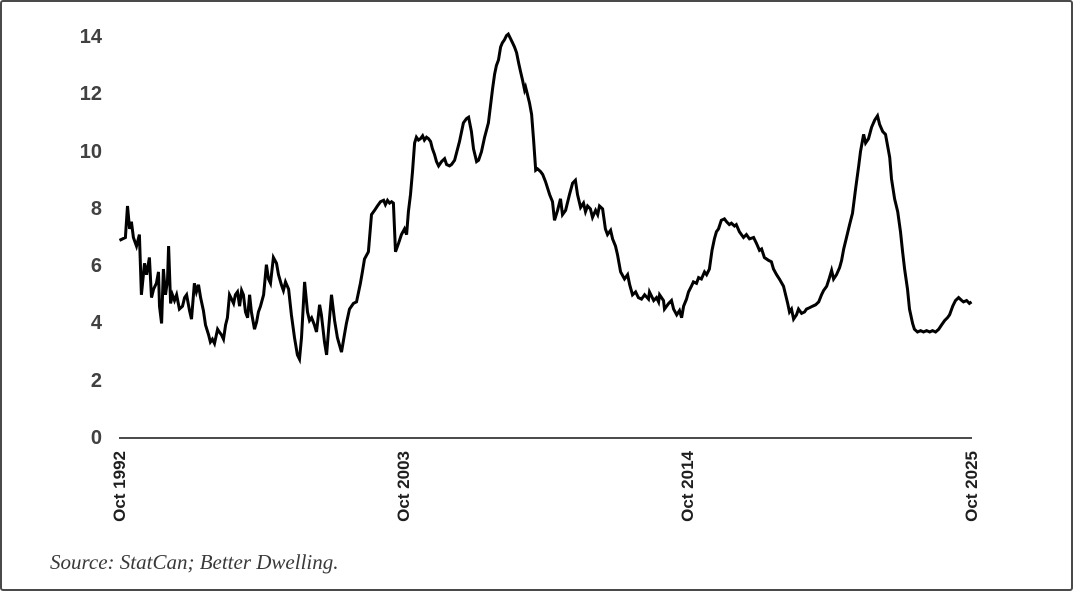  Describe the element at coordinates (194, 562) in the screenshot. I see `source-note: Source: StatCan; Better Dwelling.` at that location.